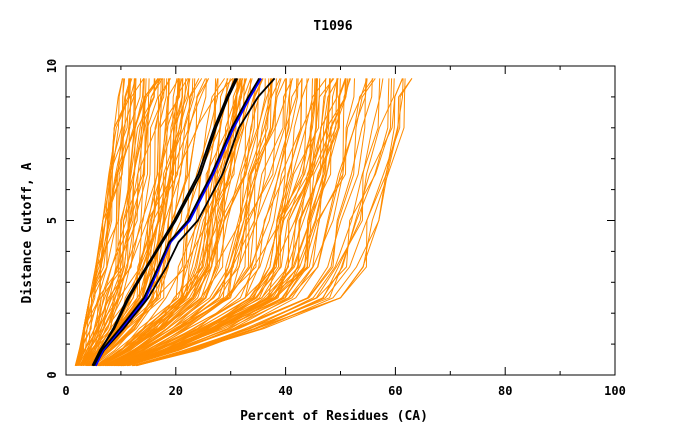 This screenshot has width=680, height=440. What do you see at coordinates (505, 391) in the screenshot?
I see `x-tick-label: 80` at bounding box center [505, 391].